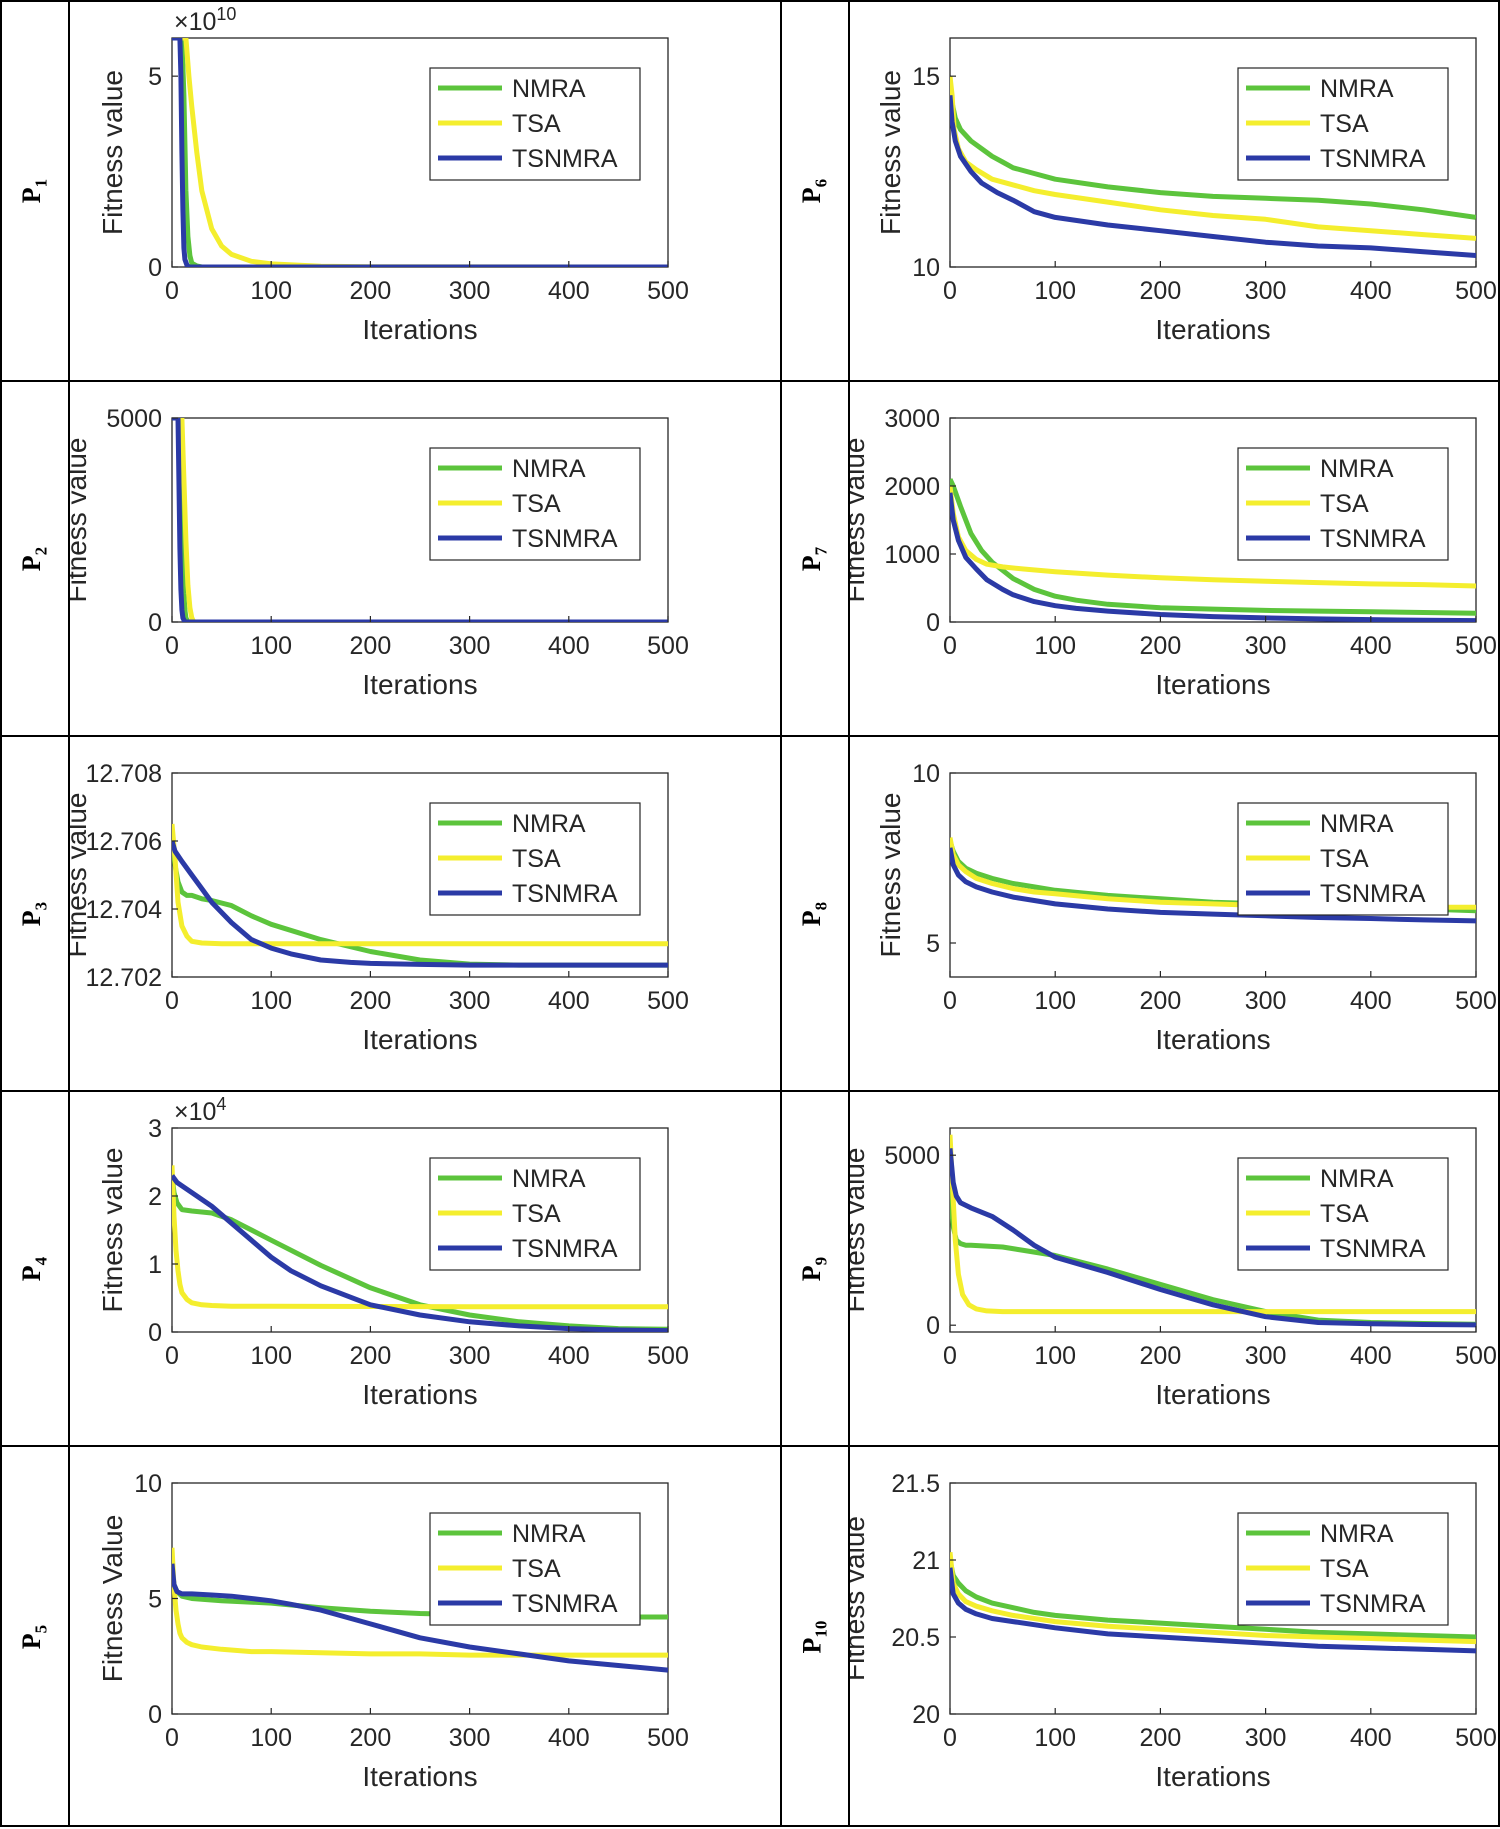  What do you see at coordinates (926, 77) in the screenshot?
I see `y-tick-label: 15` at bounding box center [926, 77].